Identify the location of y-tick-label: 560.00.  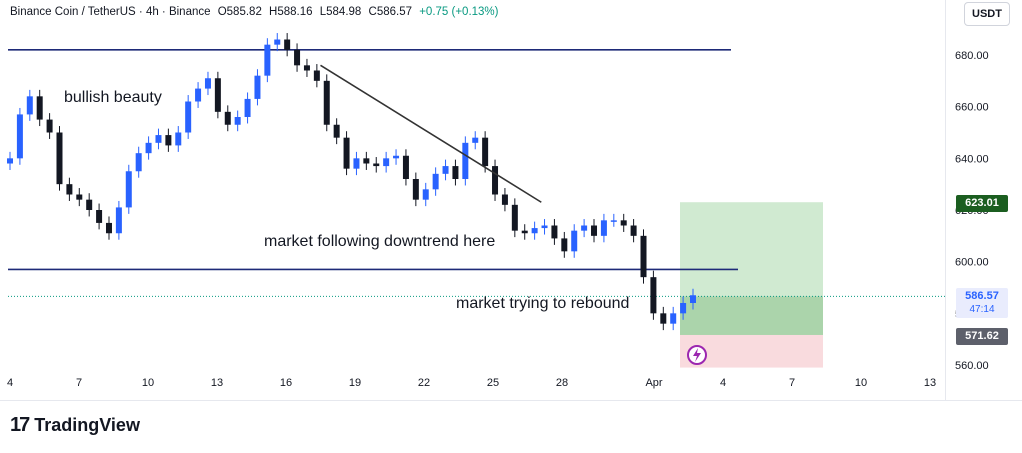
(972, 366).